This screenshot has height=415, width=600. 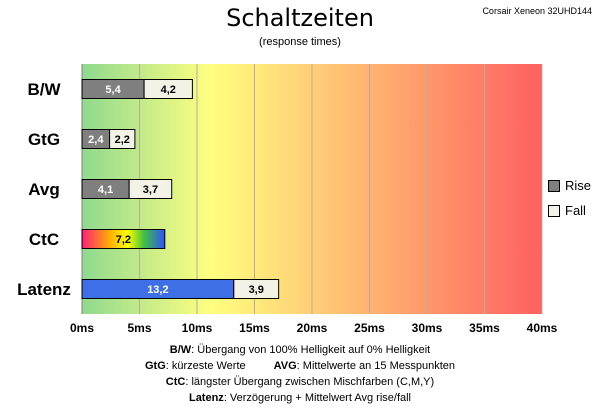 I want to click on chart-title: Schaltzeiten, so click(x=300, y=18).